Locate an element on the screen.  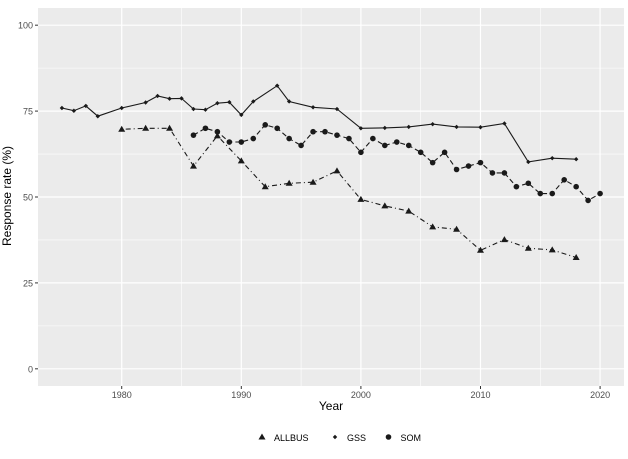
legend-item-allbus: ALLBUS is located at coordinates (283, 438).